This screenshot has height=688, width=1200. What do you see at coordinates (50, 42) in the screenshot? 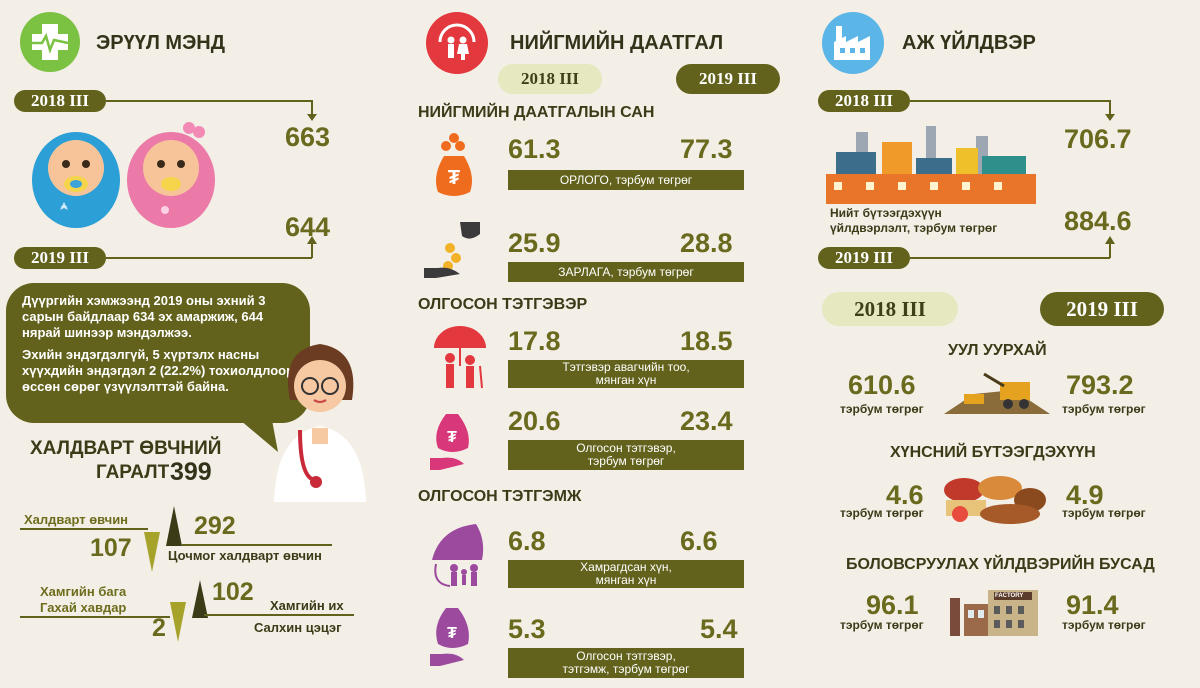
I see `health-icon` at bounding box center [50, 42].